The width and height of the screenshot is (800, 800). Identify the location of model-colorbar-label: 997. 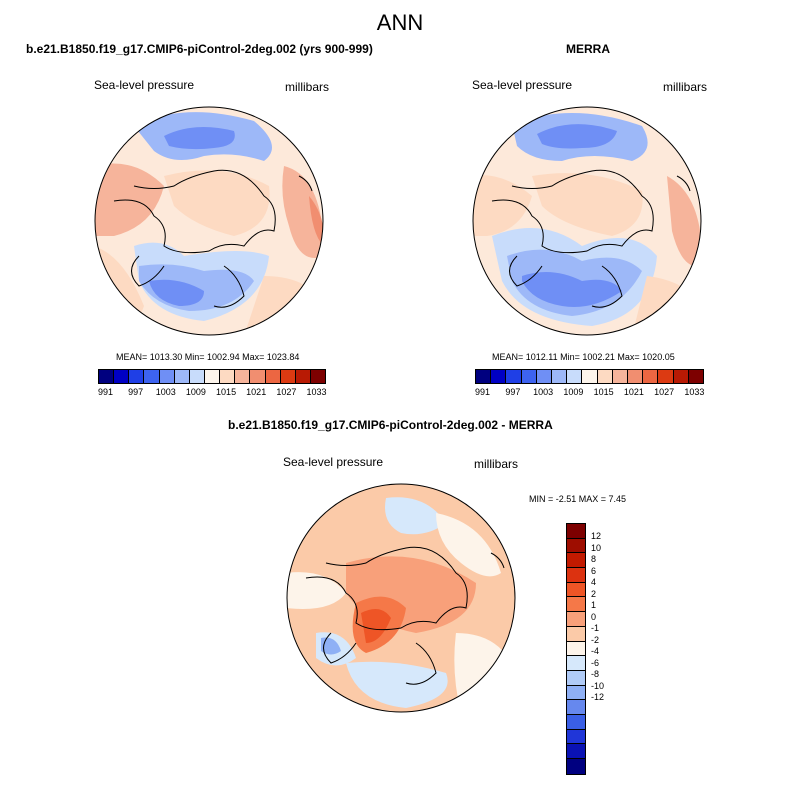
(136, 392).